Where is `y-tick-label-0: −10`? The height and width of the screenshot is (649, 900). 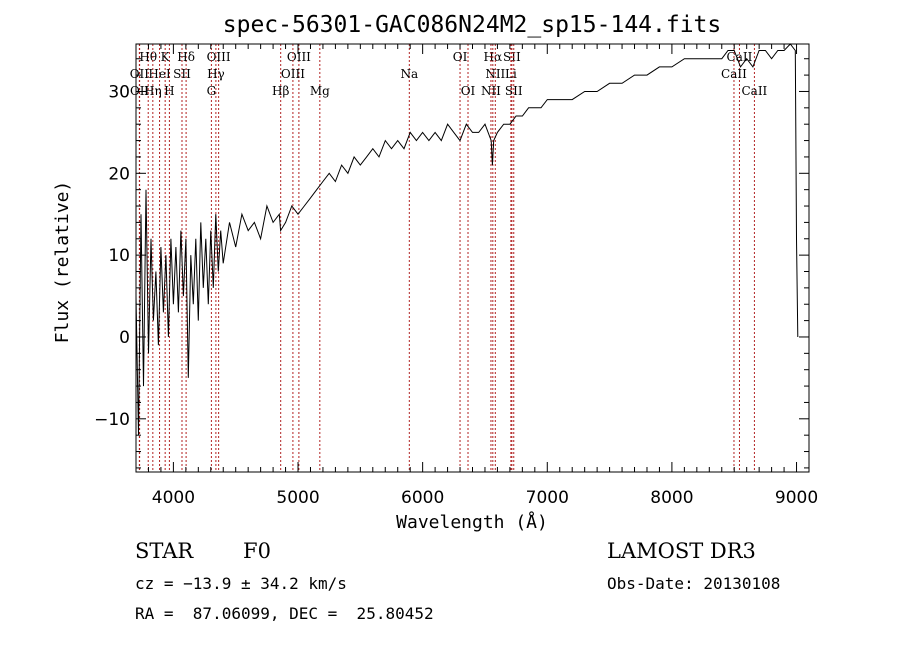
y-tick-label-0: −10 is located at coordinates (112, 420).